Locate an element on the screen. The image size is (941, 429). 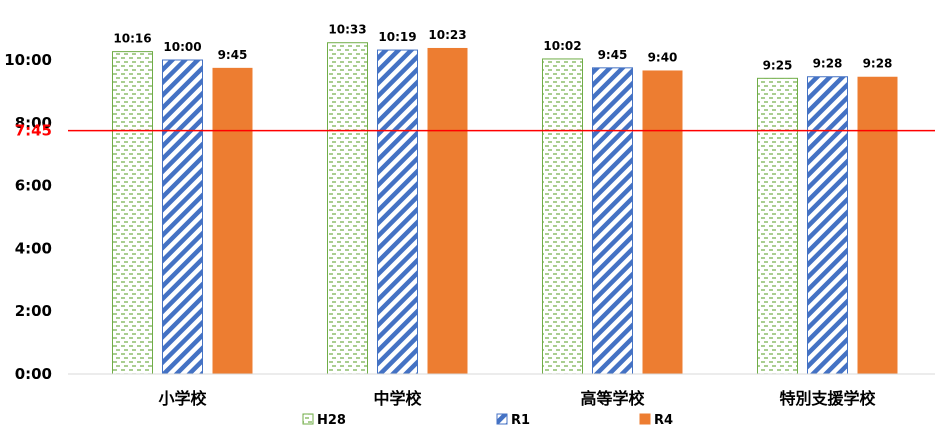
y-tick-label-2: 4:00 is located at coordinates (33, 248).